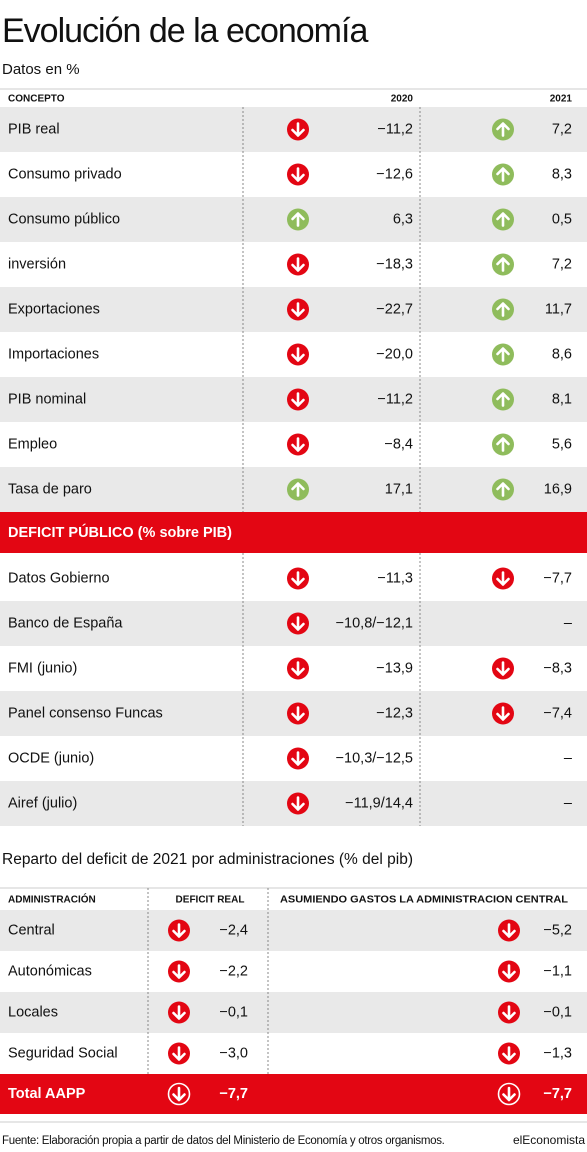 This screenshot has height=1152, width=587. What do you see at coordinates (557, 713) in the screenshot?
I see `cell-value: −7,4` at bounding box center [557, 713].